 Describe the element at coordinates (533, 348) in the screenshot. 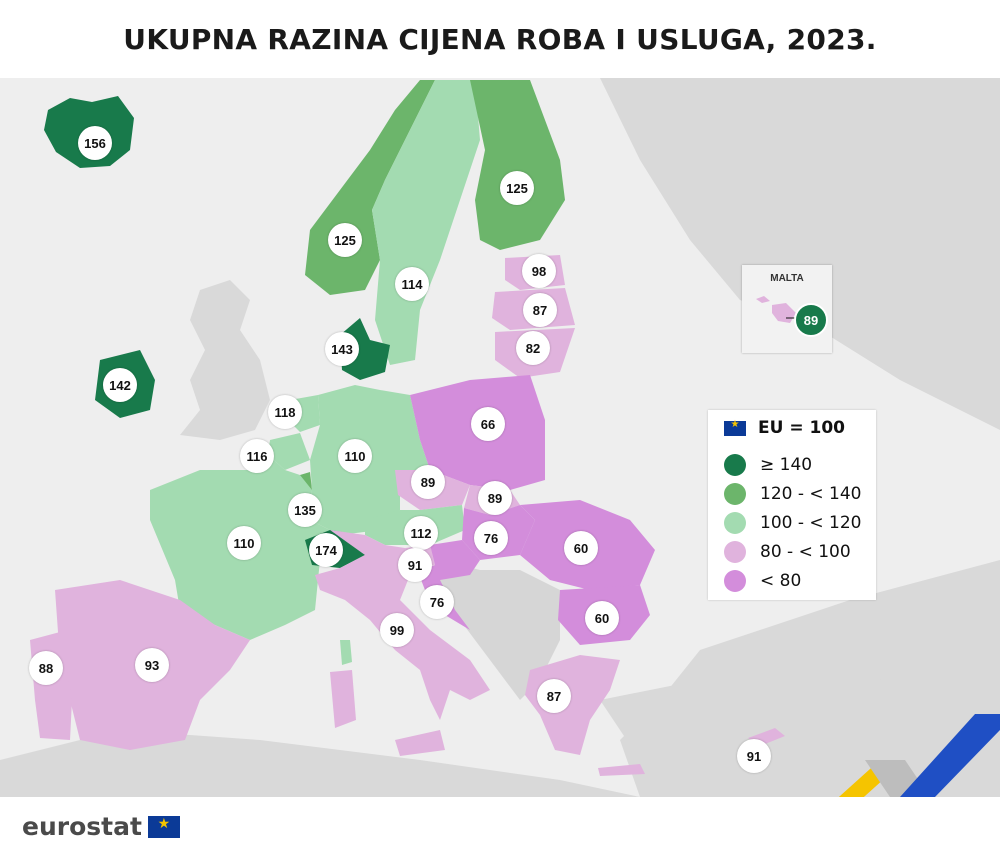

I see `value-lithuania: 82` at that location.